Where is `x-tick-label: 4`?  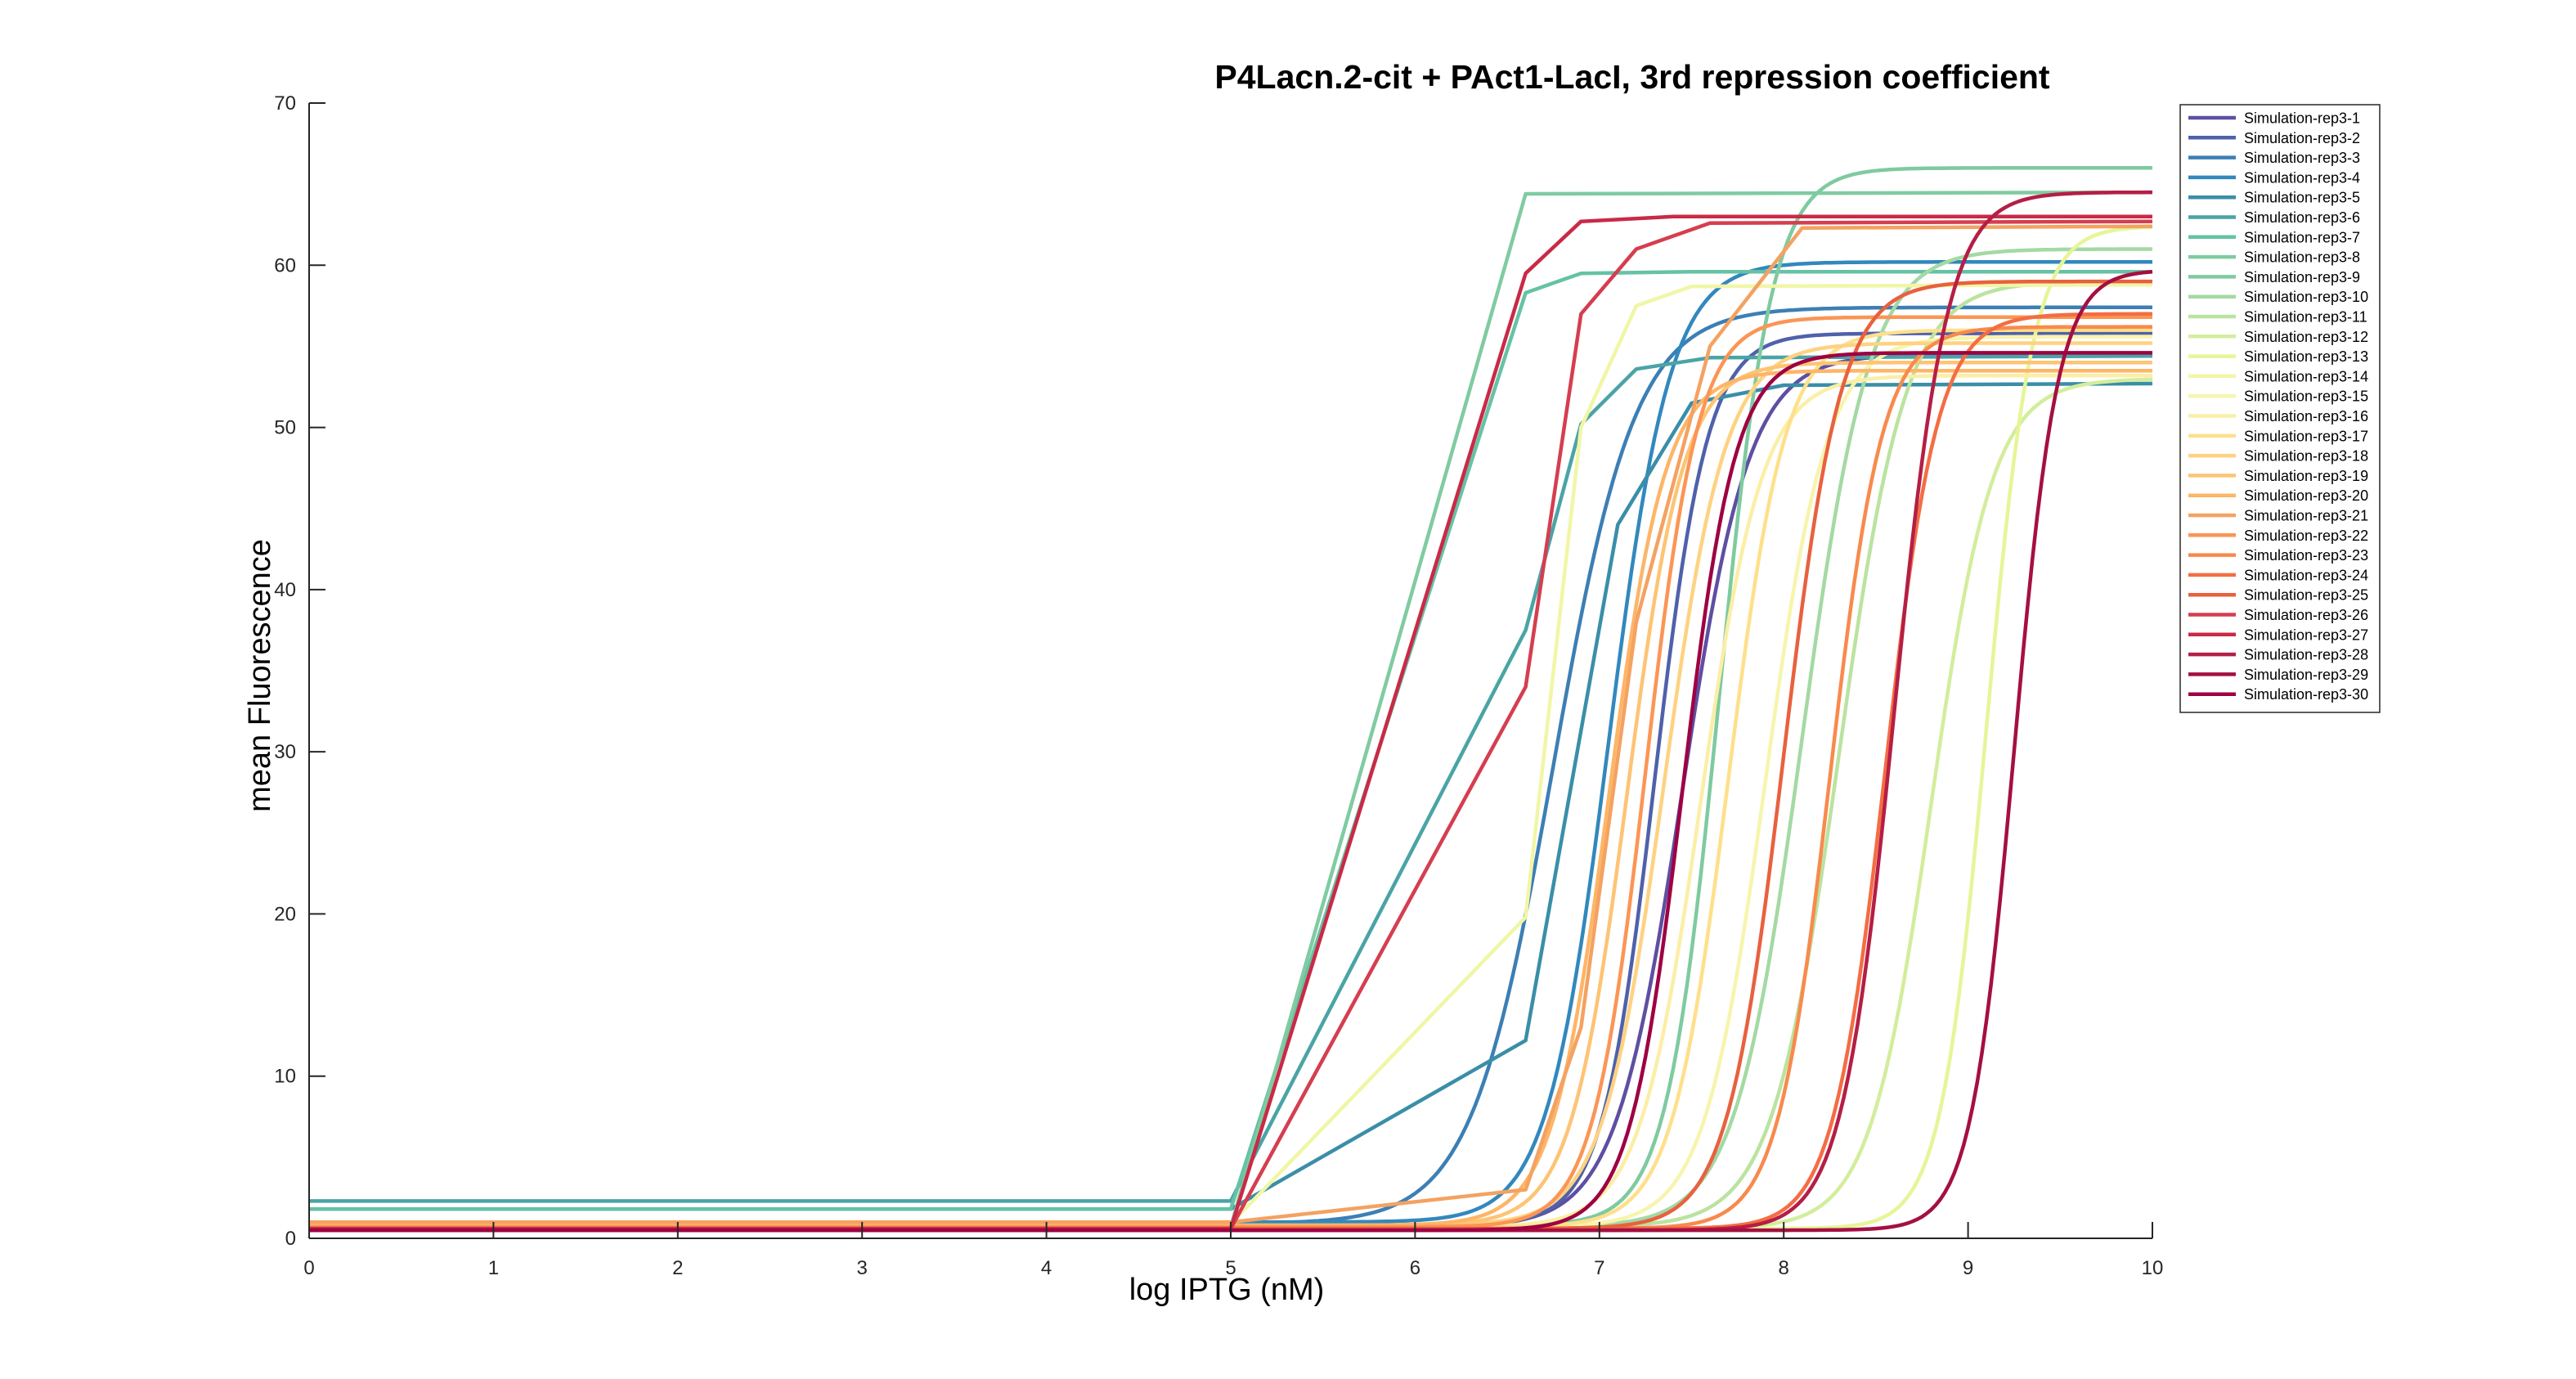
x-tick-label: 4 is located at coordinates (1046, 1268).